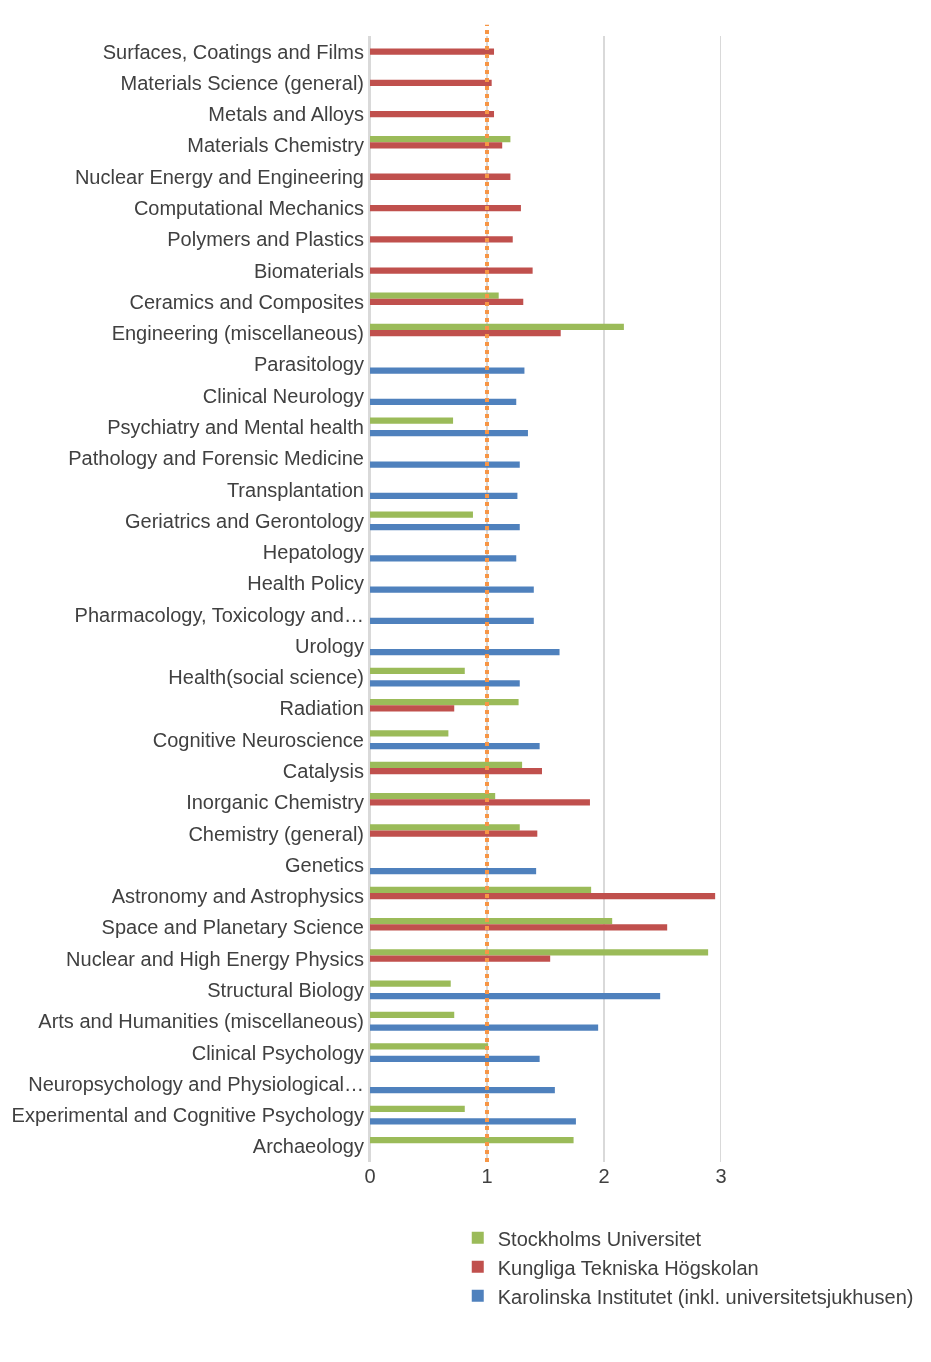 The width and height of the screenshot is (931, 1362). Describe the element at coordinates (285, 989) in the screenshot. I see `y-tick-label: Structural Biology` at that location.